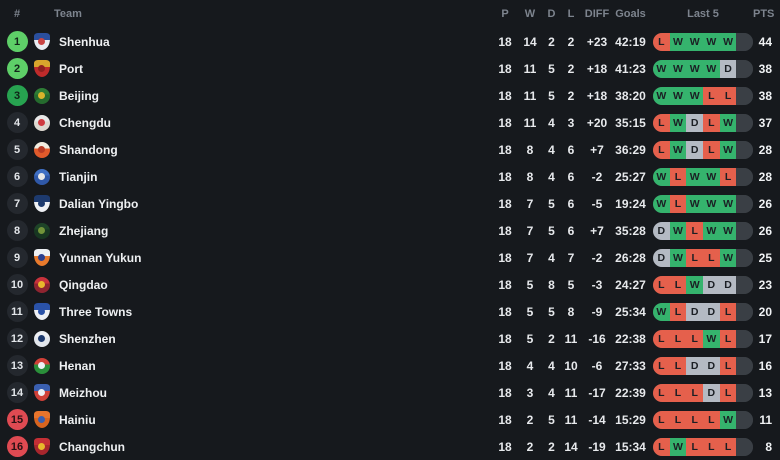  Describe the element at coordinates (551, 41) in the screenshot. I see `stat-draws: 2` at that location.